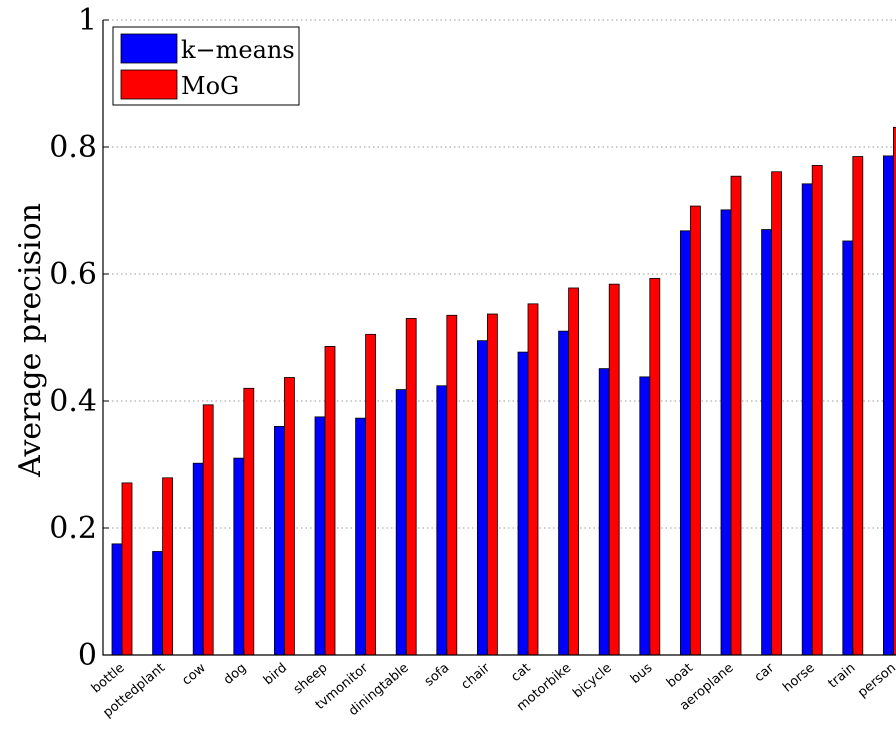 This screenshot has width=896, height=733. What do you see at coordinates (289, 516) in the screenshot?
I see `bar-mog-bird` at bounding box center [289, 516].